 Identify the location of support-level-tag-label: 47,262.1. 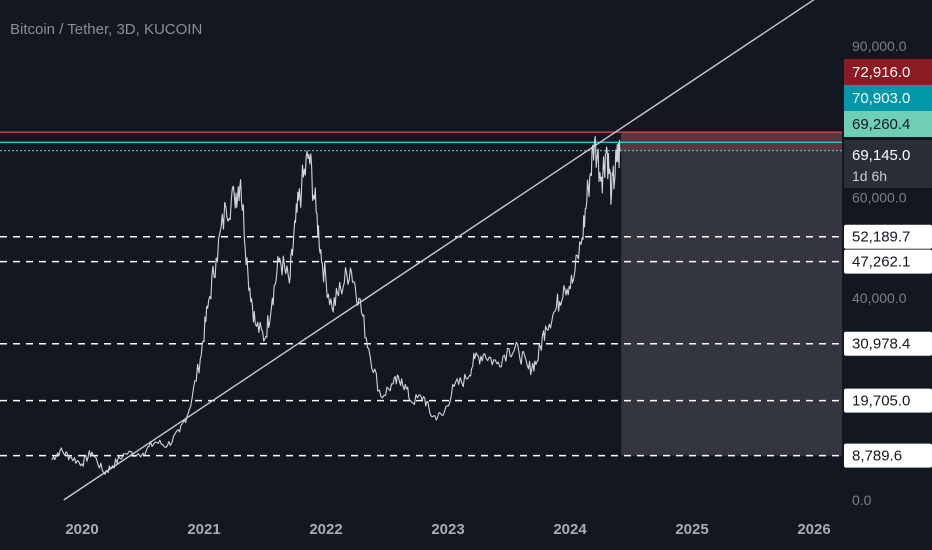
(881, 262).